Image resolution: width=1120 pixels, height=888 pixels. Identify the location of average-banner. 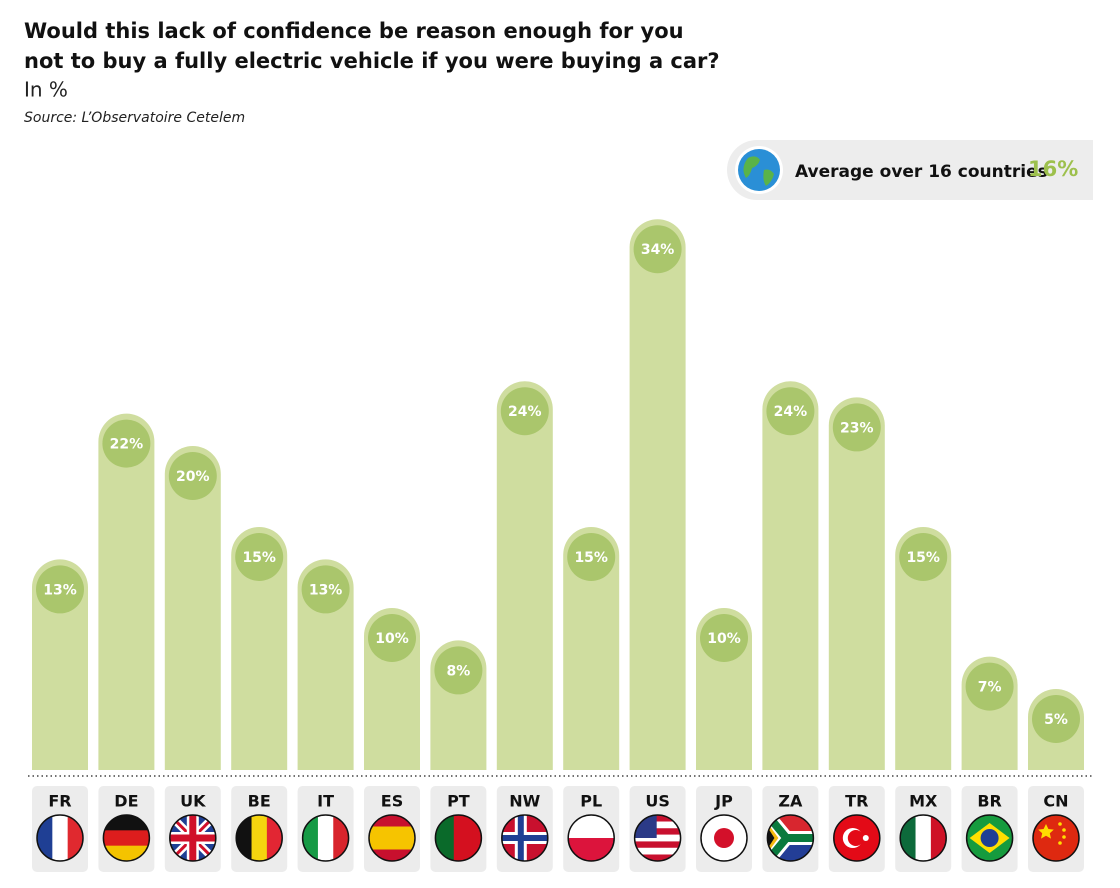
(910, 170).